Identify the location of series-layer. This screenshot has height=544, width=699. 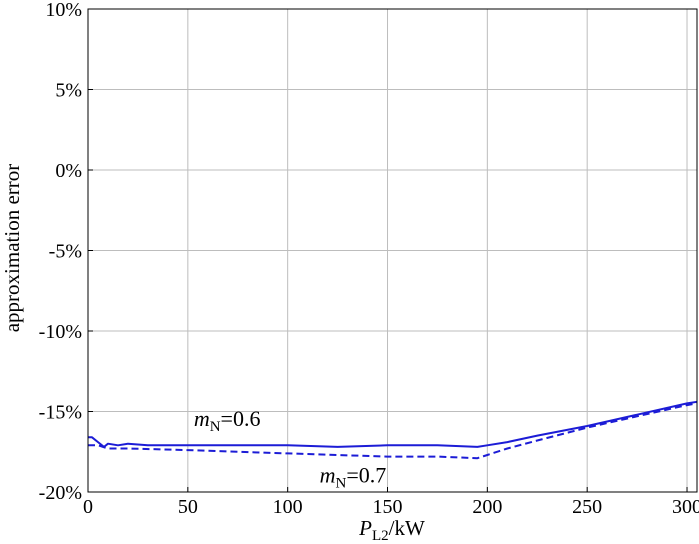
(393, 430).